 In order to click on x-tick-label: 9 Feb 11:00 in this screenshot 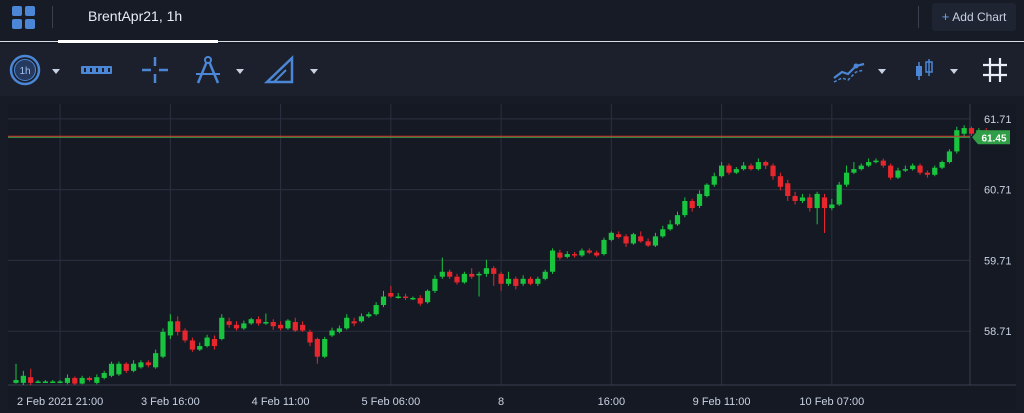, I will do `click(722, 402)`.